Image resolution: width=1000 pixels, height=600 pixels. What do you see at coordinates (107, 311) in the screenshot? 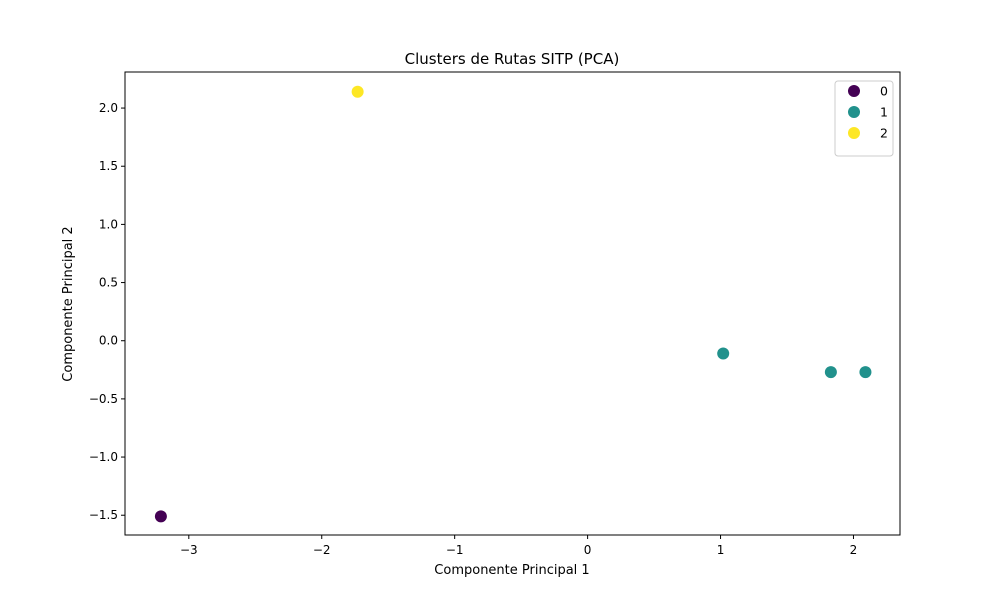
I see `y-axis: −1.5 −1.0 −0.5 0.0 0.5 1.0 1.5 2.0` at bounding box center [107, 311].